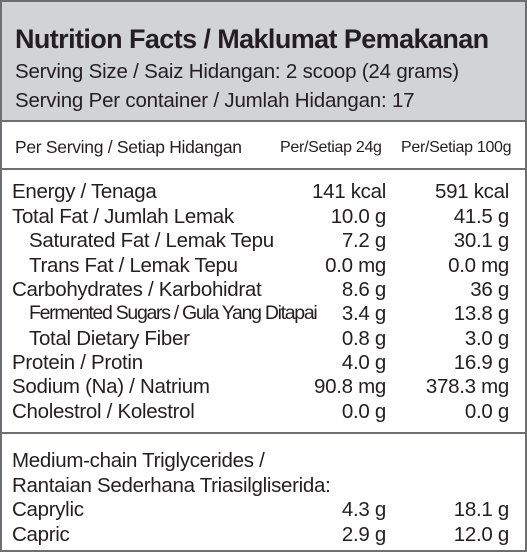 The width and height of the screenshot is (527, 552). I want to click on nutrient-row-cholesterol: Cholestrol / Kolestrol 0.0 g 0.0 g, so click(263, 412).